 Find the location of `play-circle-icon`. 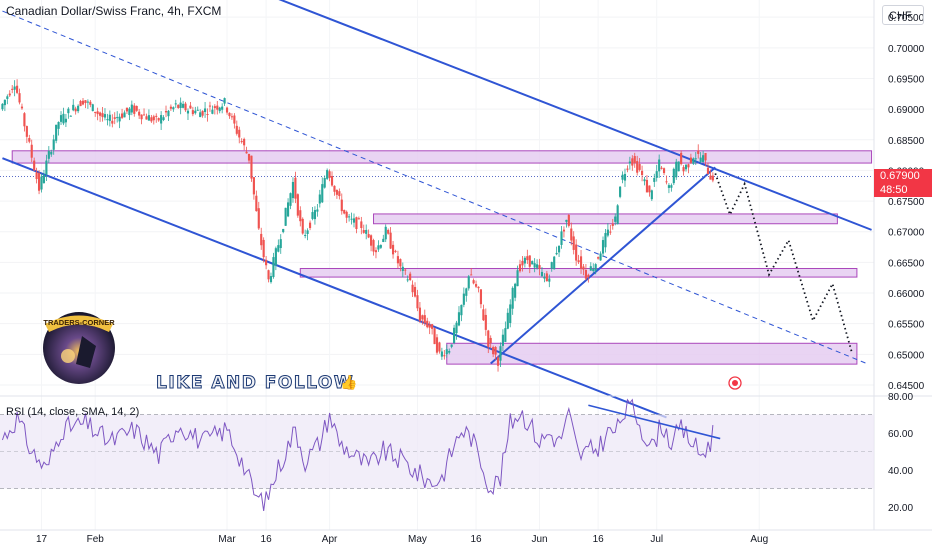

play-circle-icon is located at coordinates (735, 383).